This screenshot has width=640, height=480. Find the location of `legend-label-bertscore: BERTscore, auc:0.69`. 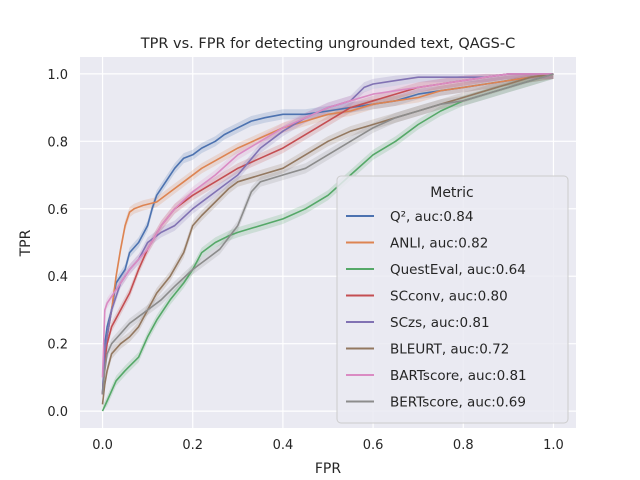

legend-label-bertscore: BERTscore, auc:0.69 is located at coordinates (458, 403).